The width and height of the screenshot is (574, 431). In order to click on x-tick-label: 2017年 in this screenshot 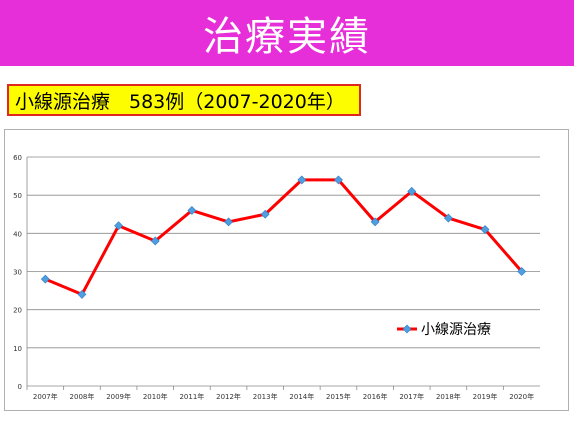, I will do `click(411, 396)`.